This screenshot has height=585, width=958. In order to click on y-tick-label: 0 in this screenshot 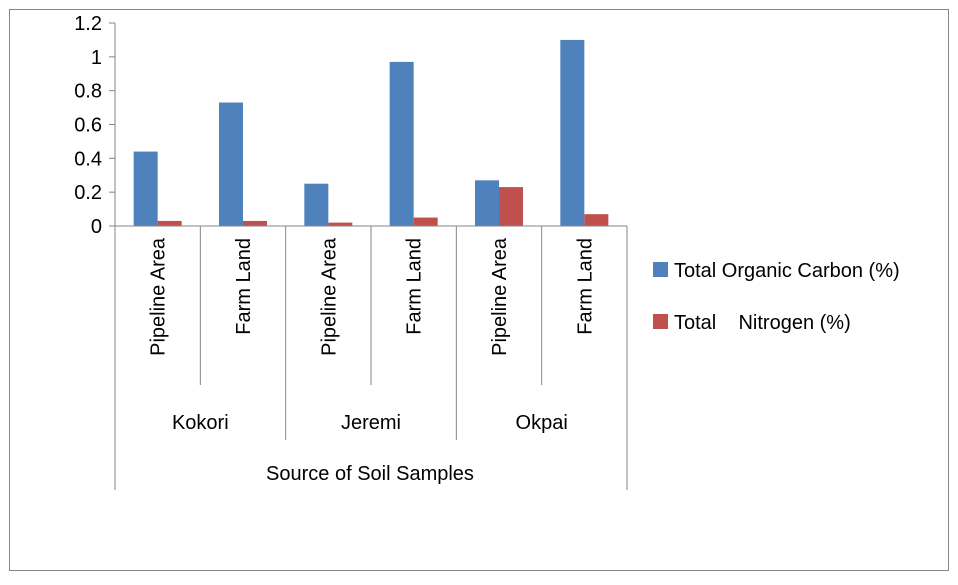, I will do `click(96, 227)`.